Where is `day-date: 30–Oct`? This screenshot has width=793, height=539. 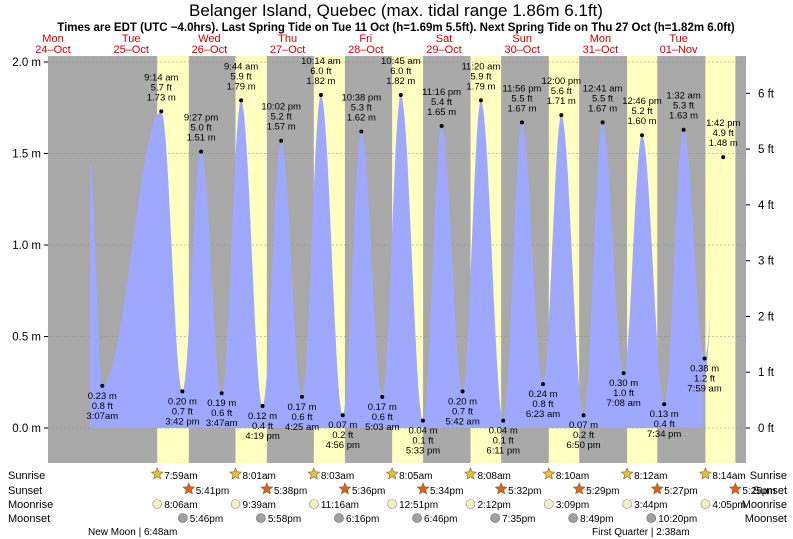 day-date: 30–Oct is located at coordinates (521, 50).